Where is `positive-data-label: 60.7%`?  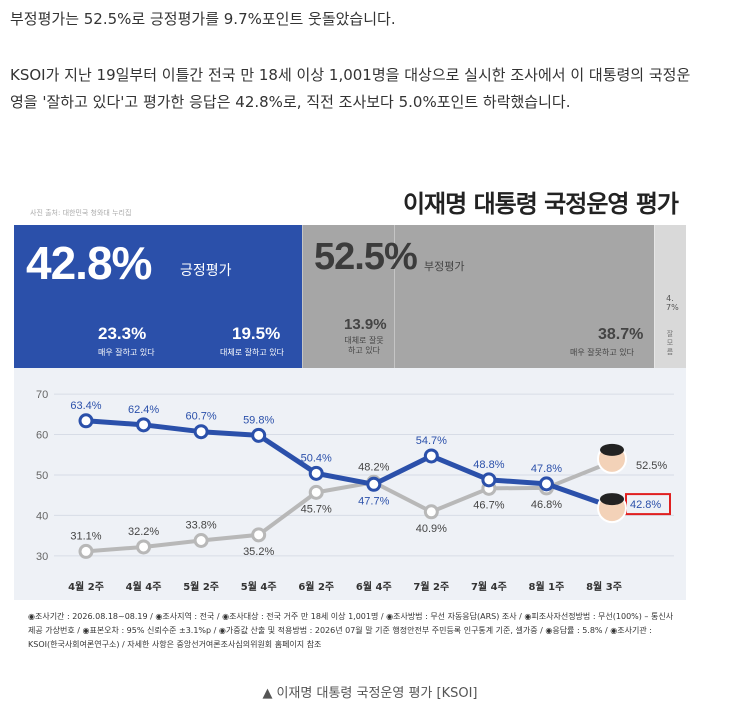
positive-data-label: 60.7% is located at coordinates (201, 417).